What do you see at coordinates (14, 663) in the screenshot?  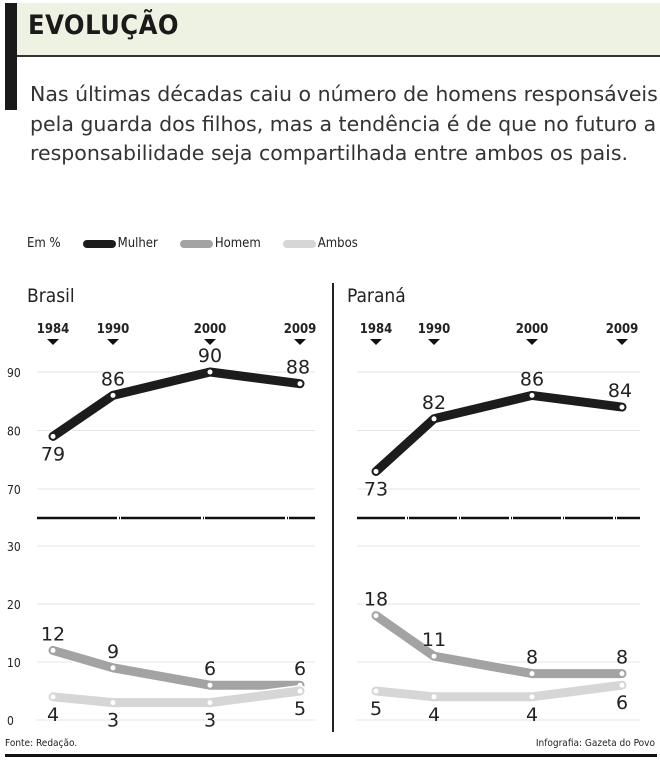 I see `y-tick-label: 10` at bounding box center [14, 663].